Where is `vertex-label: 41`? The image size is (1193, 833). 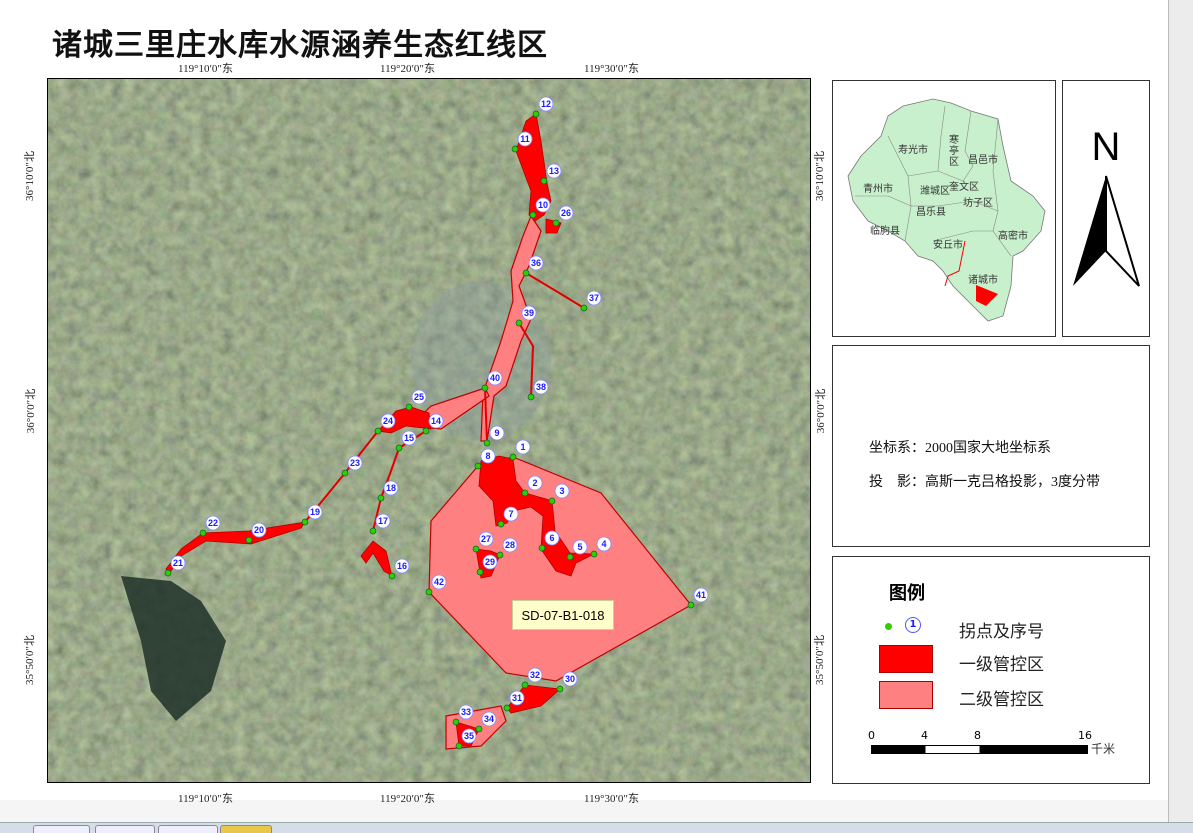 vertex-label: 41 is located at coordinates (701, 595).